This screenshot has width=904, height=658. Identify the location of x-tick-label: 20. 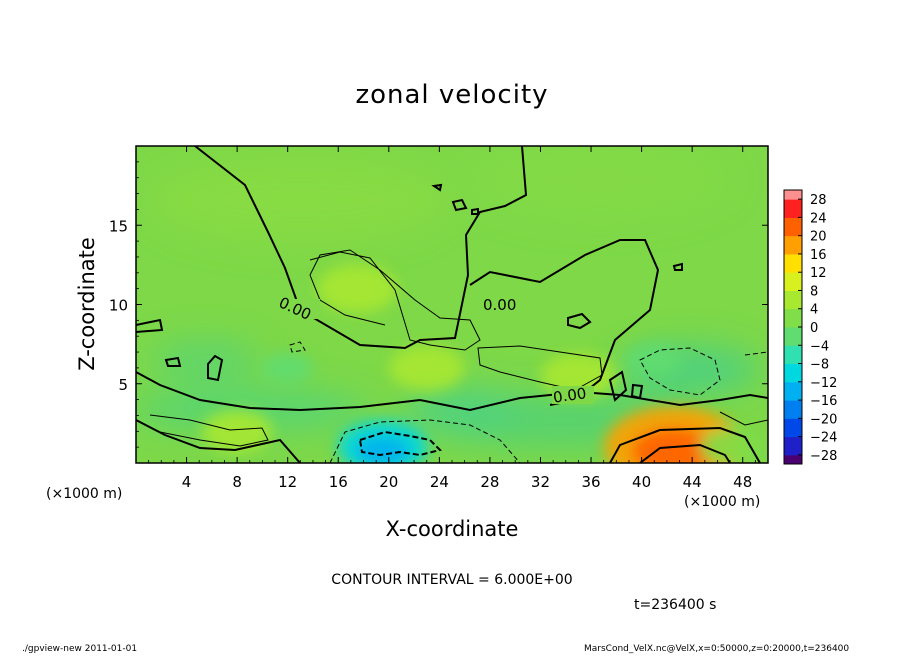
(388, 482).